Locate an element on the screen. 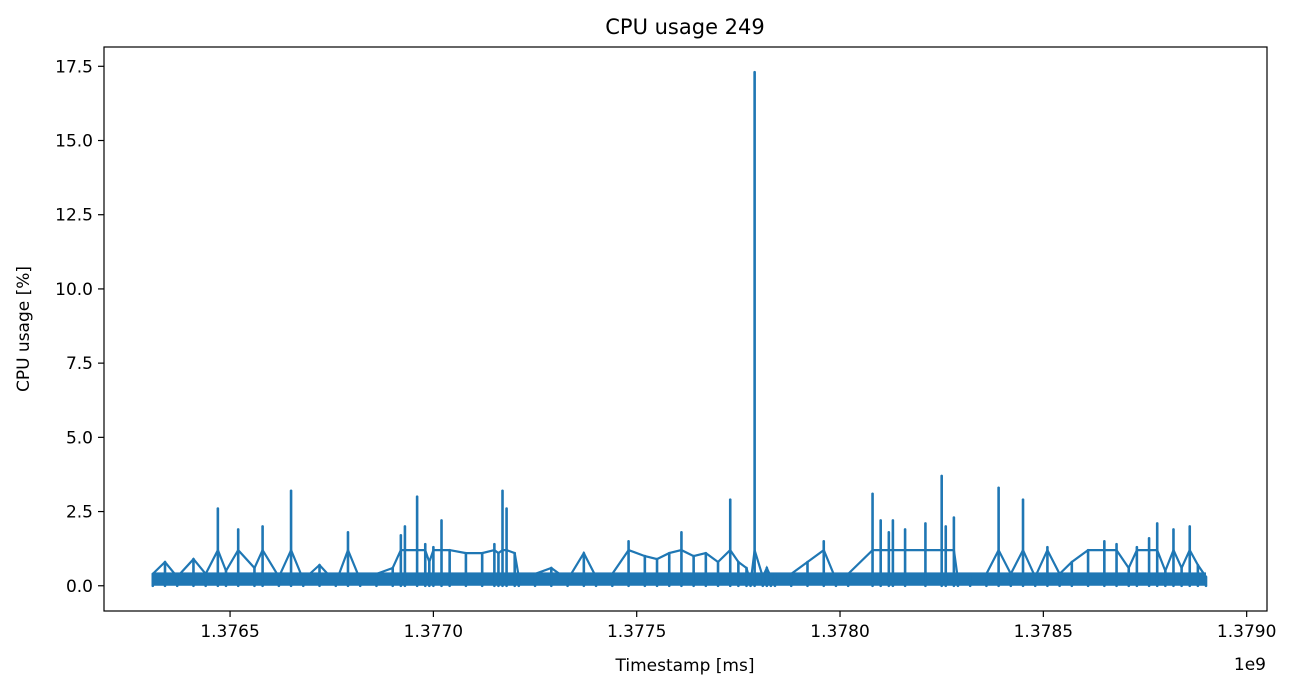 Image resolution: width=1303 pixels, height=690 pixels. y-tick-label: 2.5 is located at coordinates (79, 513).